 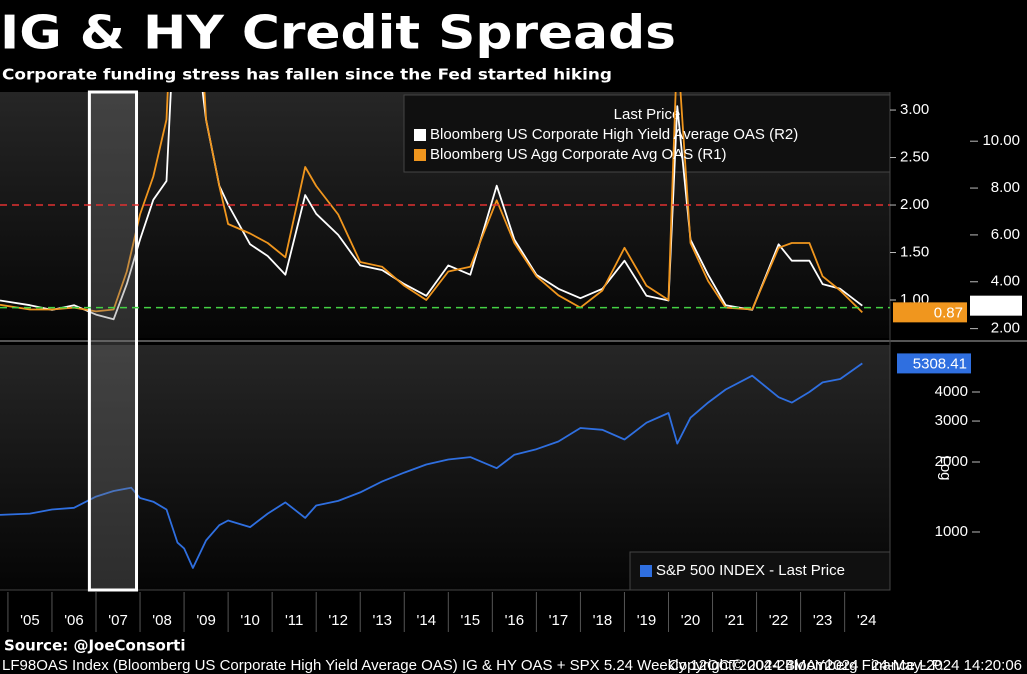 What do you see at coordinates (823, 620) in the screenshot?
I see `x-tick-label: '23` at bounding box center [823, 620].